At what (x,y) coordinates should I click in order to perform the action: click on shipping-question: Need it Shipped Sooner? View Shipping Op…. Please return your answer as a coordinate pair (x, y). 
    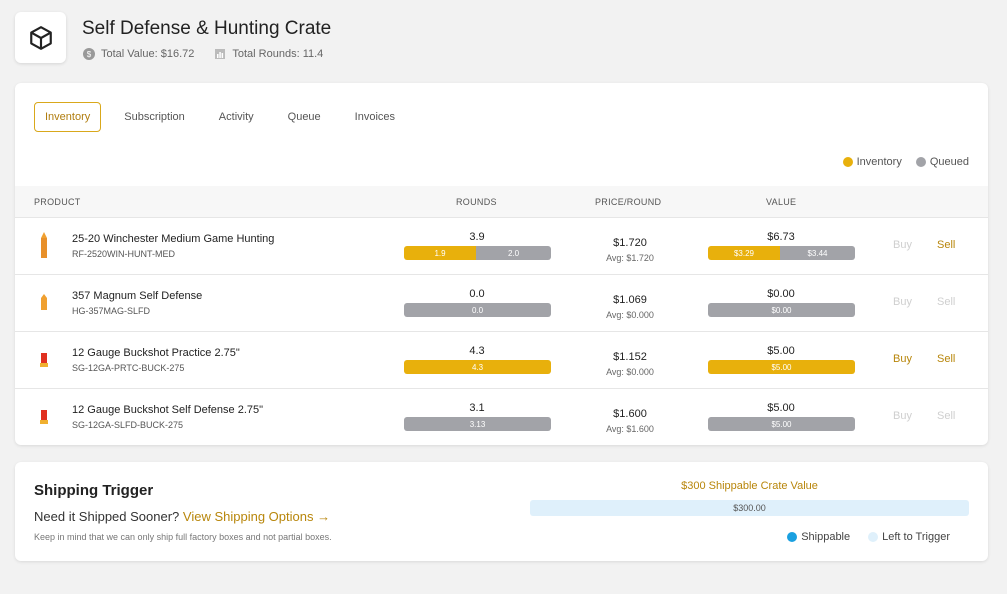
    Looking at the image, I should click on (182, 516).